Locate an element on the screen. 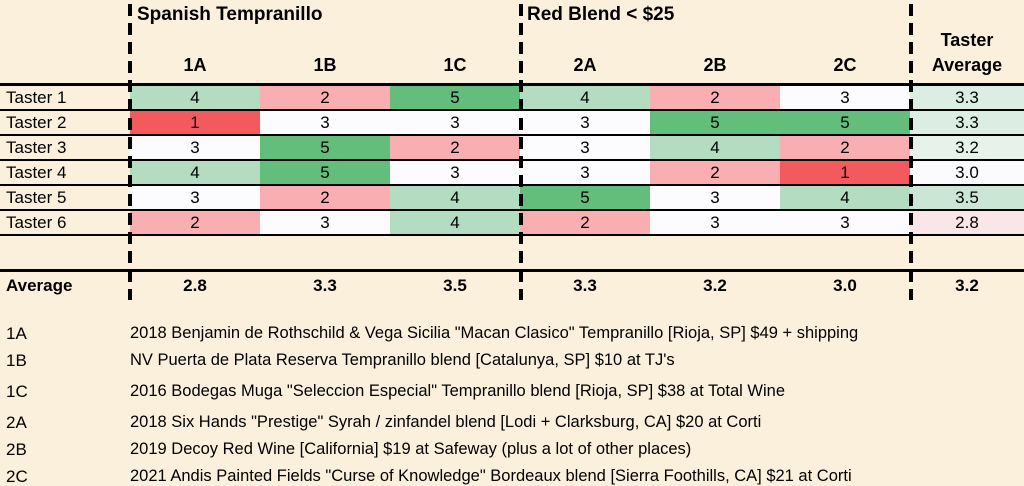  legend-code-2B: 2B is located at coordinates (16, 449).